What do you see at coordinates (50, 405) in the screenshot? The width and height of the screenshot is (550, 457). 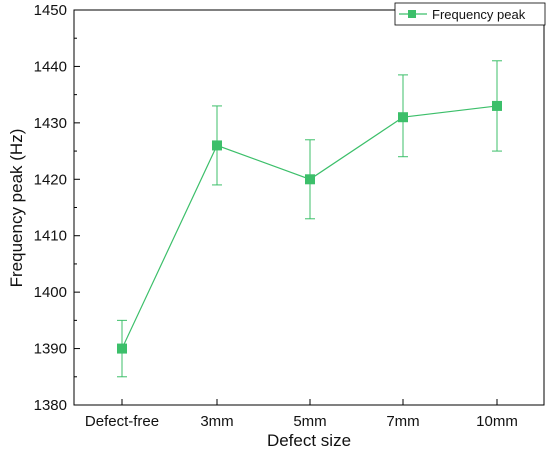 I see `y-tick-label: 1380` at bounding box center [50, 405].